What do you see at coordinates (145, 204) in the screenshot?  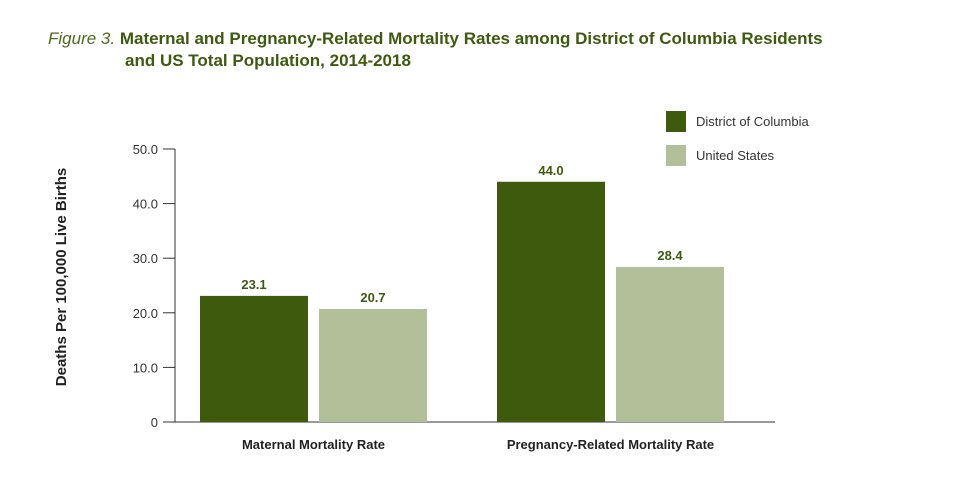 I see `y-tick-label: 40.0` at bounding box center [145, 204].